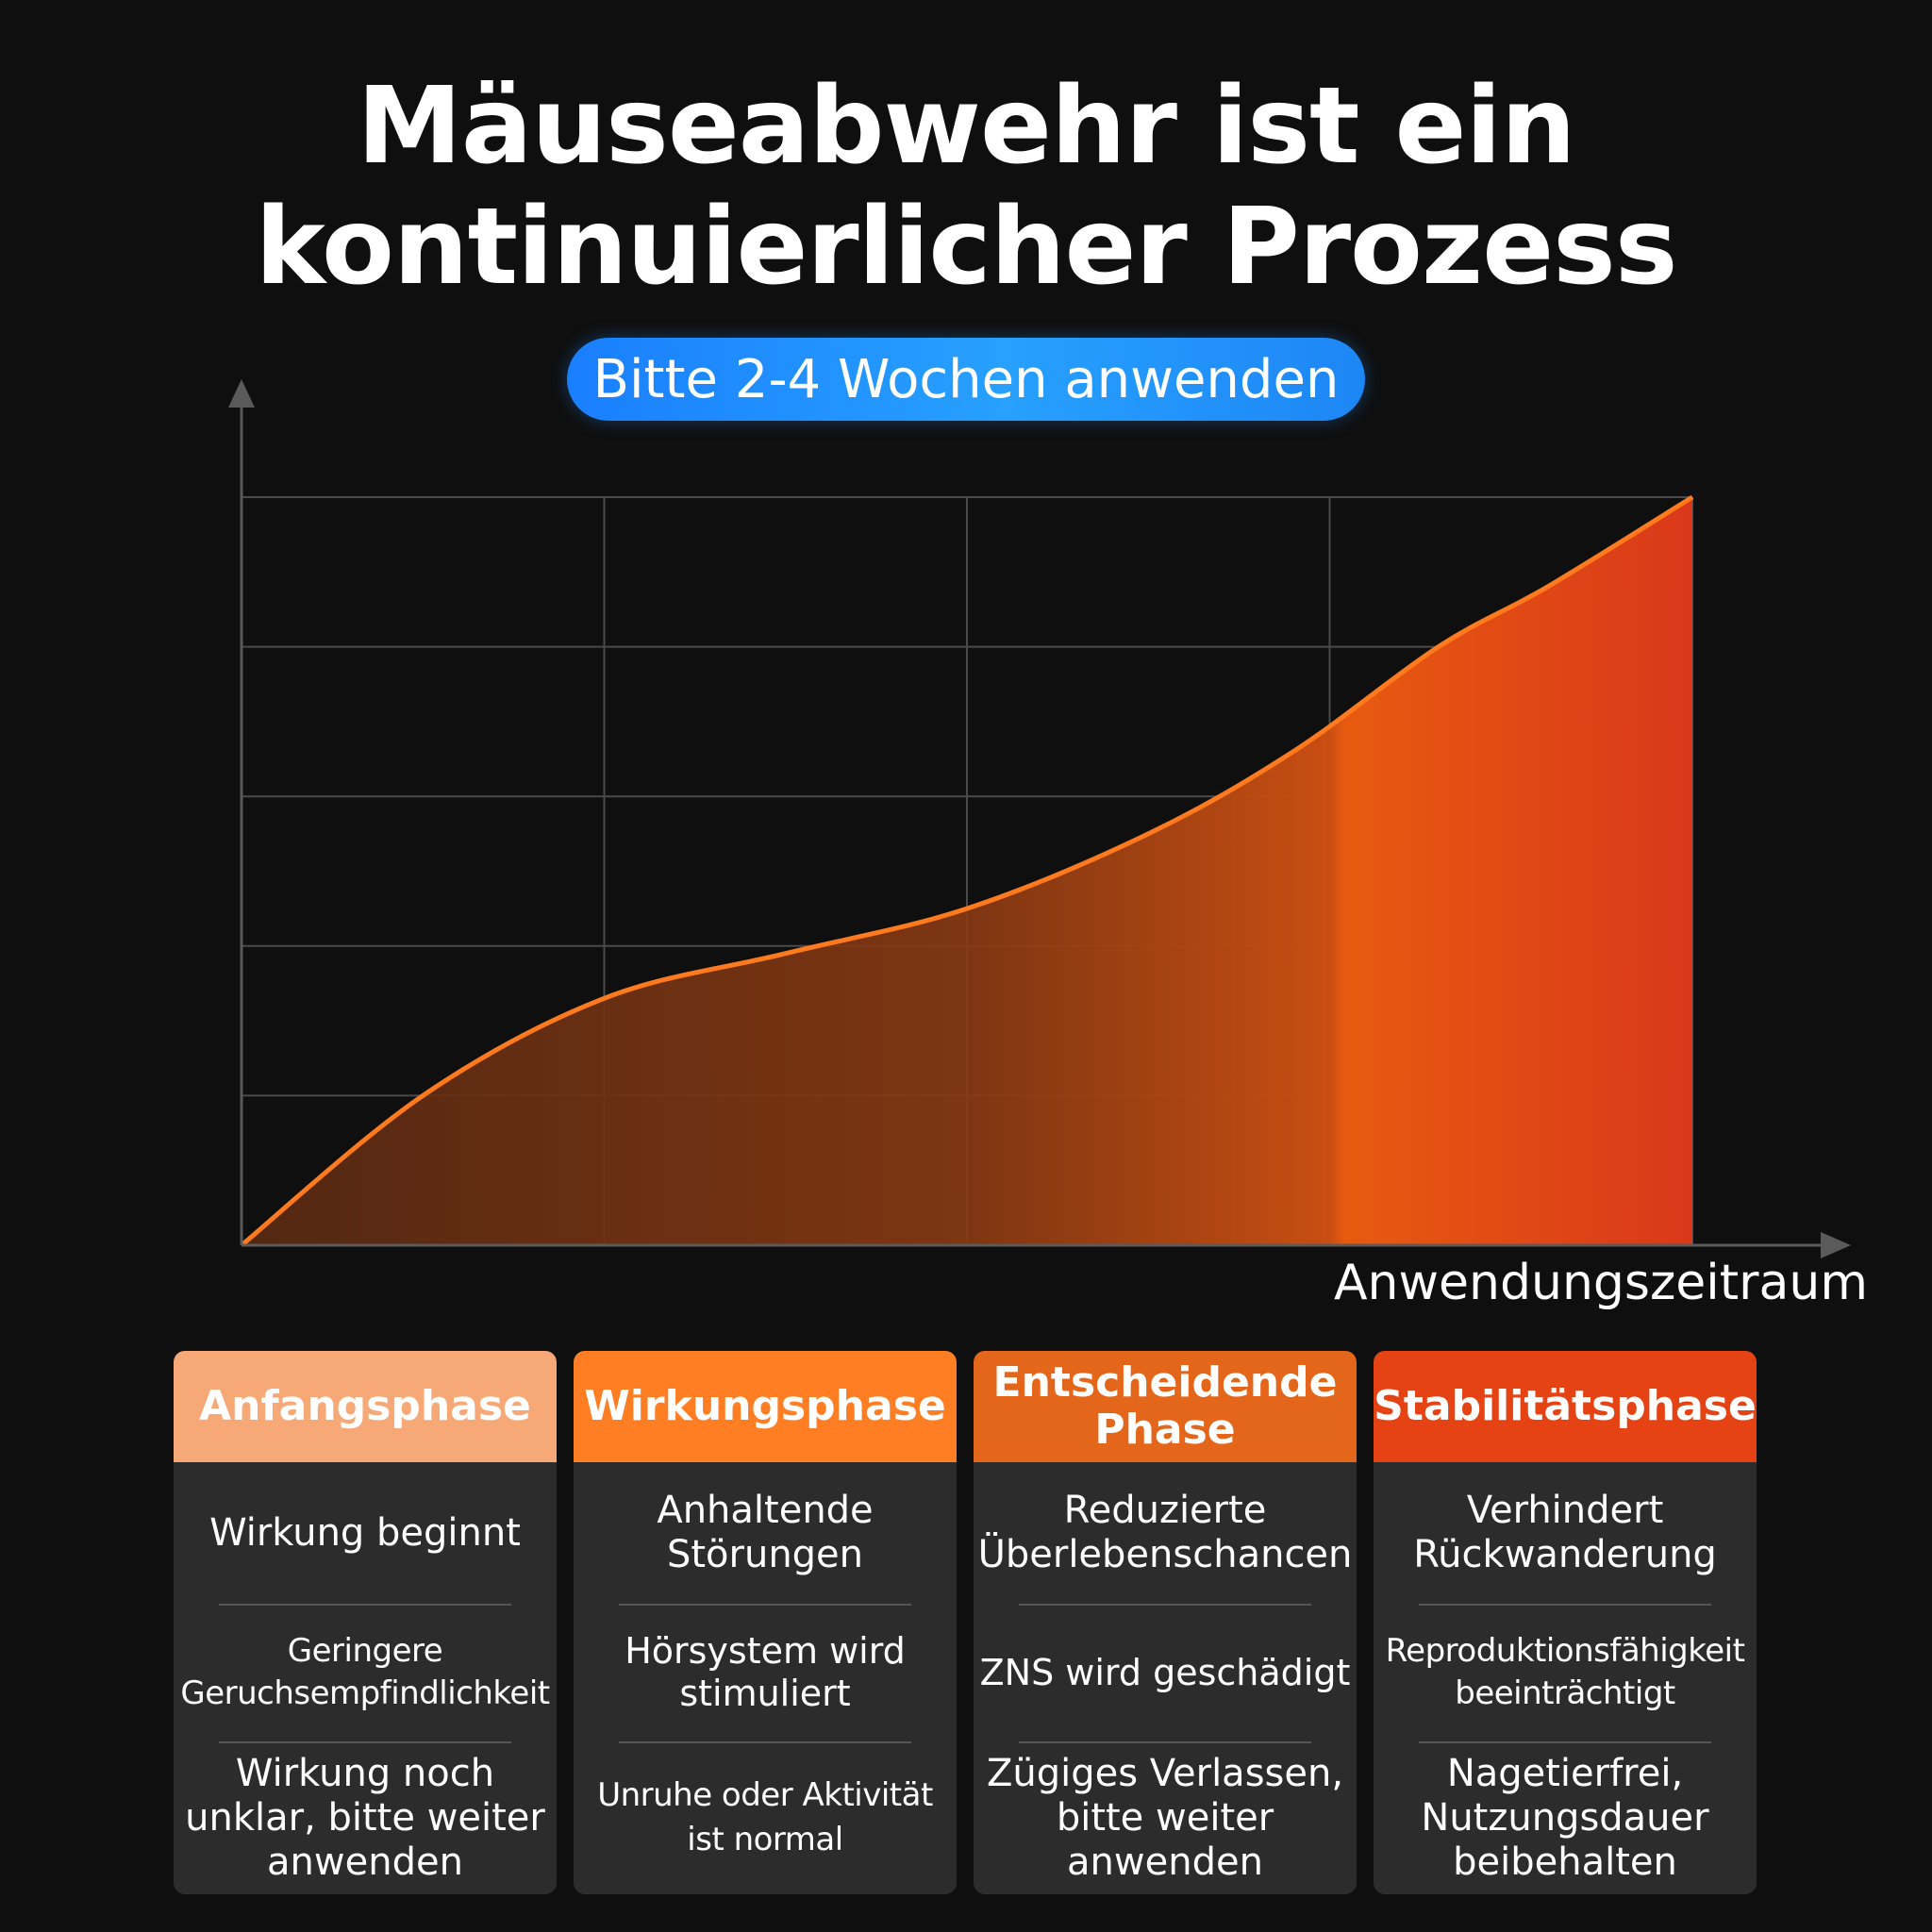  What do you see at coordinates (1566, 1407) in the screenshot?
I see `phase-title: Stabilitätsphase` at bounding box center [1566, 1407].